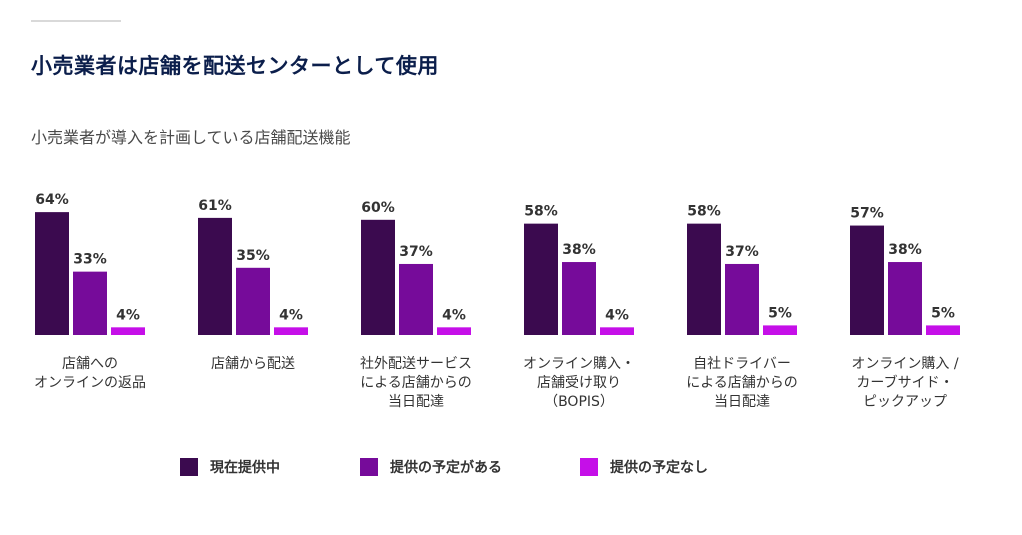  Describe the element at coordinates (253, 256) in the screenshot. I see `data-label-2-2: 35%` at that location.